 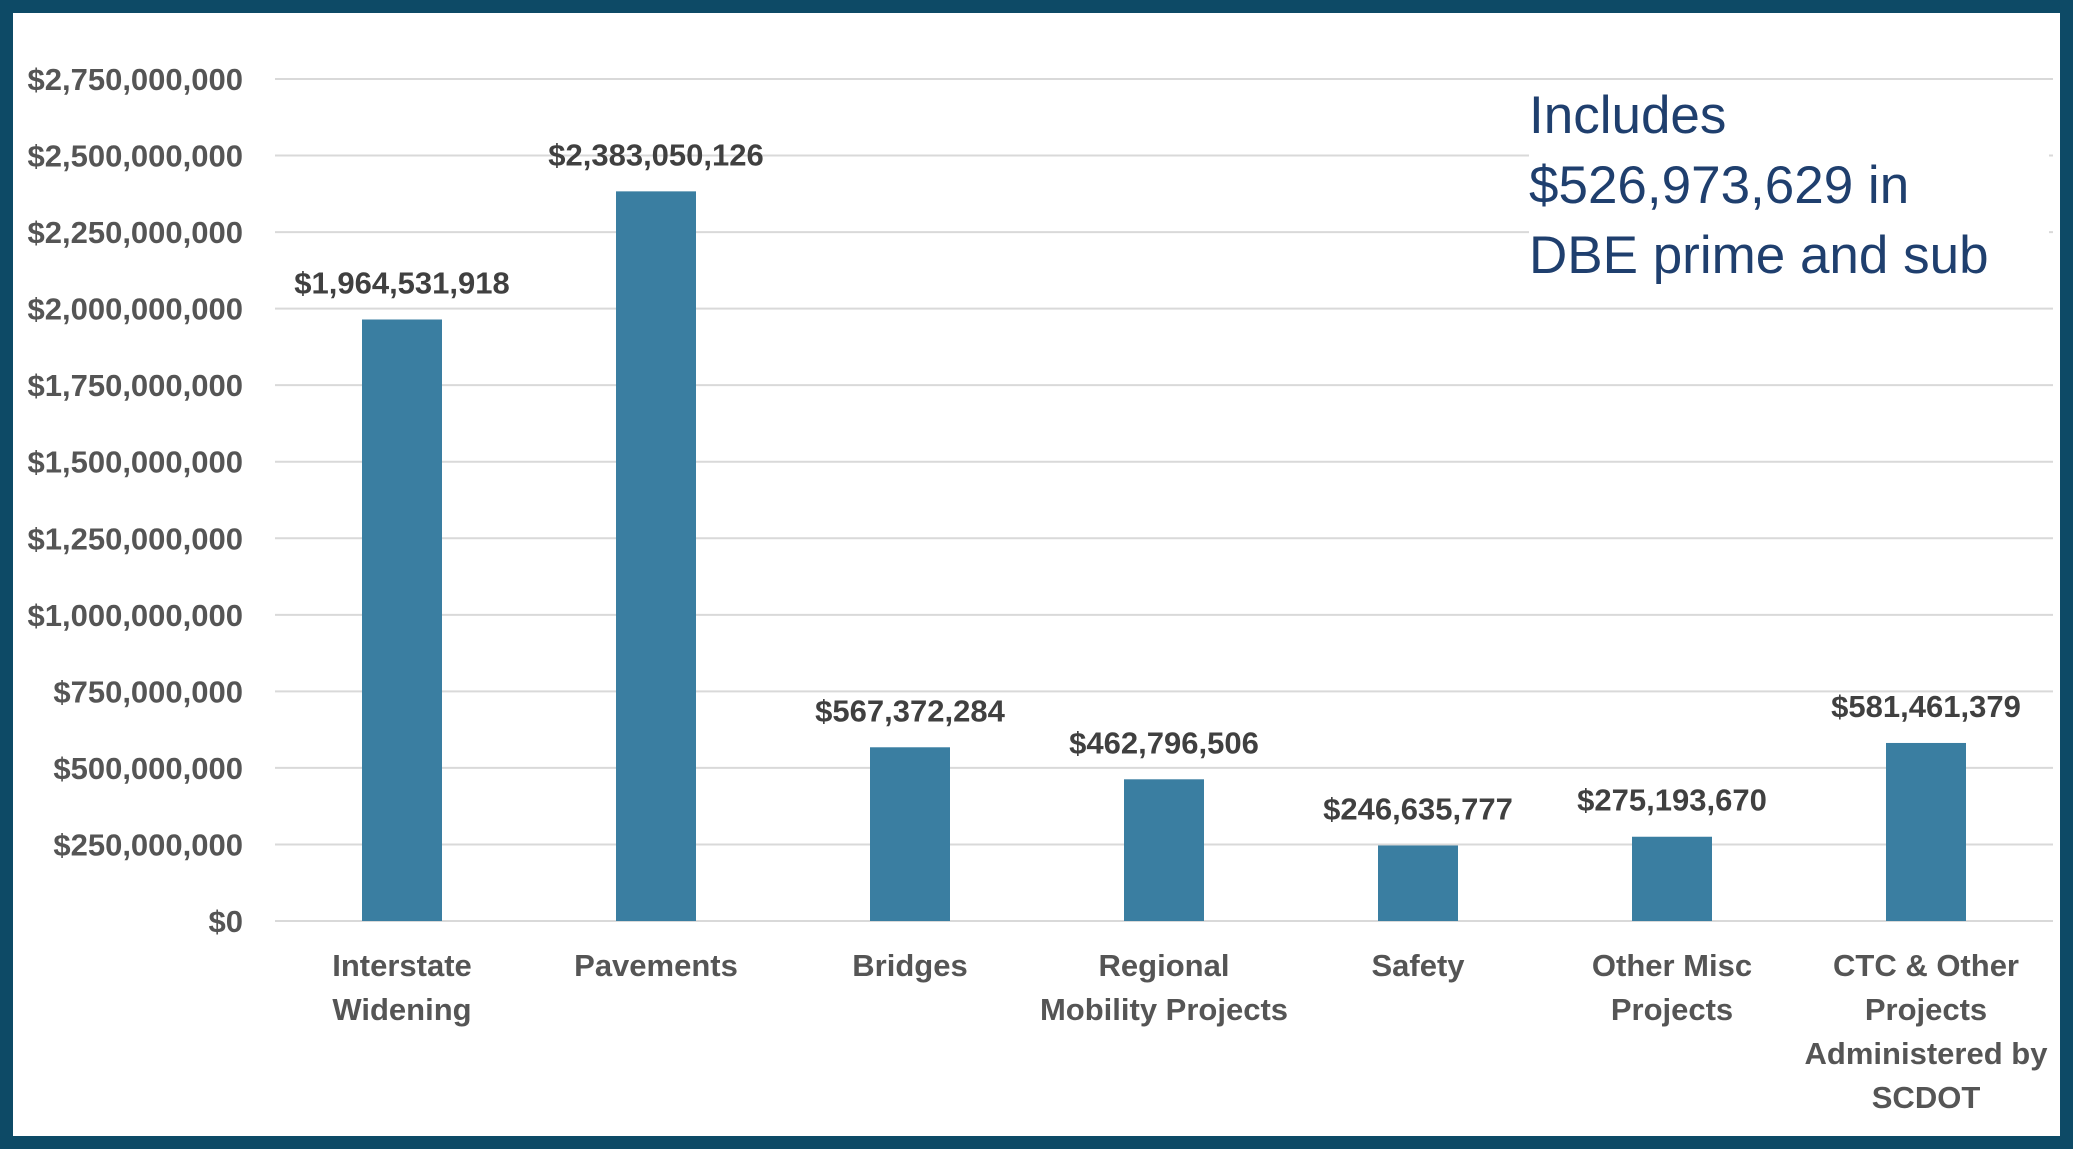 What do you see at coordinates (1926, 1097) in the screenshot?
I see `category-label-line: SCDOT` at bounding box center [1926, 1097].